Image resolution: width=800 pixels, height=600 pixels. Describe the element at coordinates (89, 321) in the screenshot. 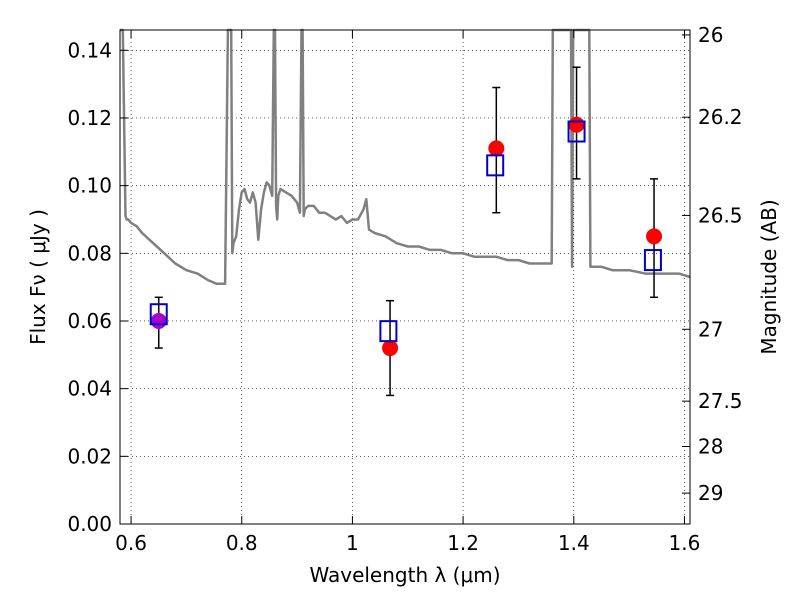

I see `y-tick-label: 0.06` at that location.